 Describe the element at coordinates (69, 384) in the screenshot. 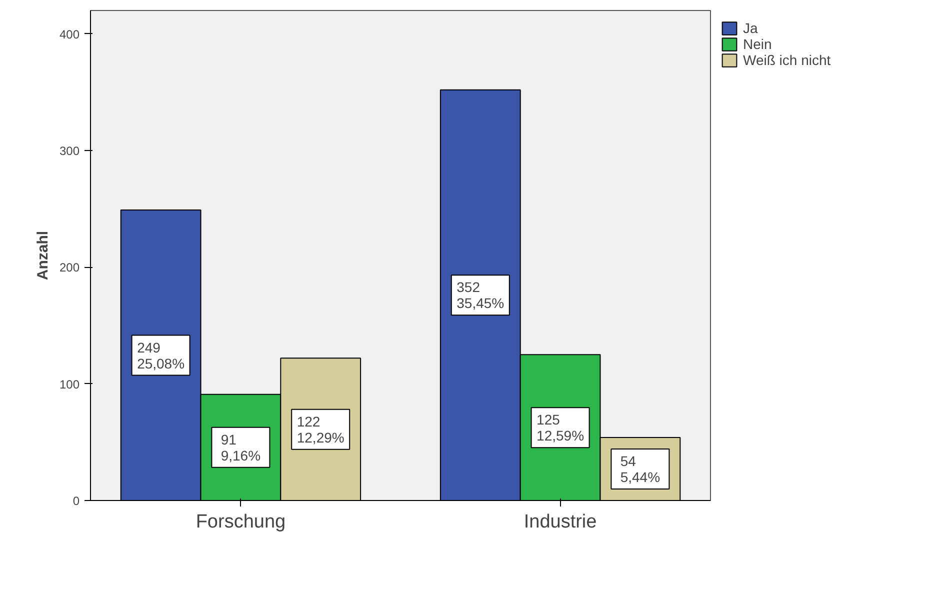

I see `y-tick-label: 100` at that location.